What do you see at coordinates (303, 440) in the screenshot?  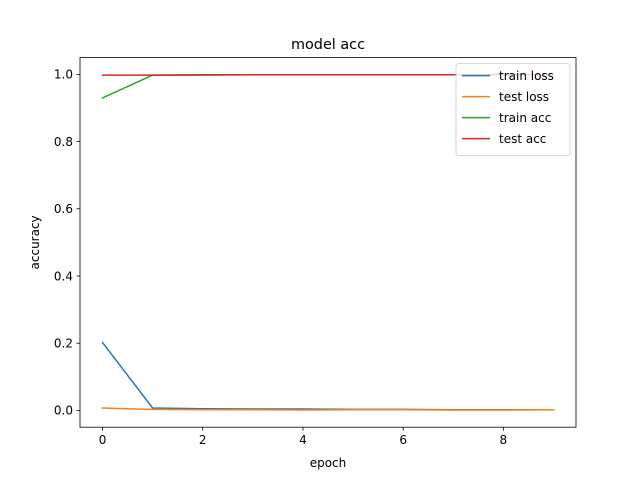 I see `x-tick-label: 4` at bounding box center [303, 440].